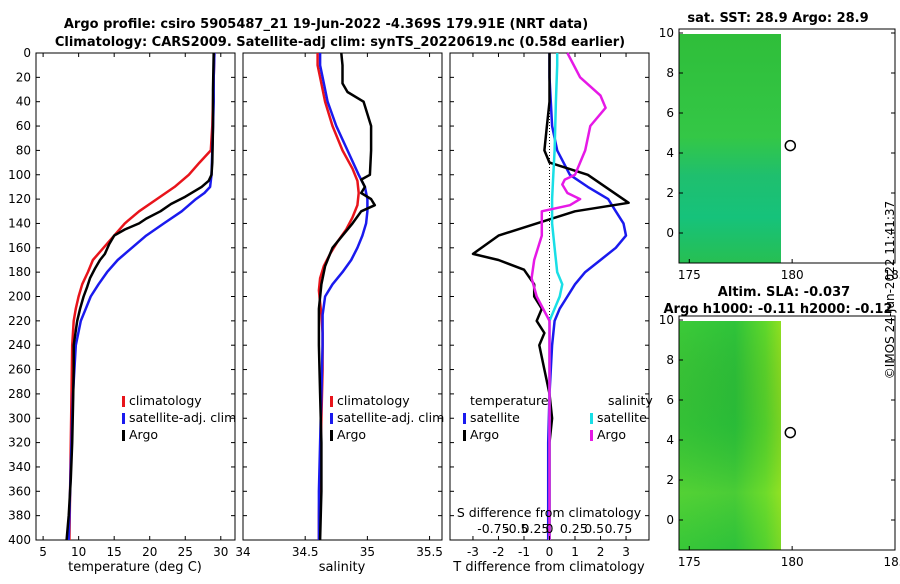 The height and width of the screenshot is (584, 900). What do you see at coordinates (550, 528) in the screenshot?
I see `s-diff-tick-label: 0` at bounding box center [550, 528].